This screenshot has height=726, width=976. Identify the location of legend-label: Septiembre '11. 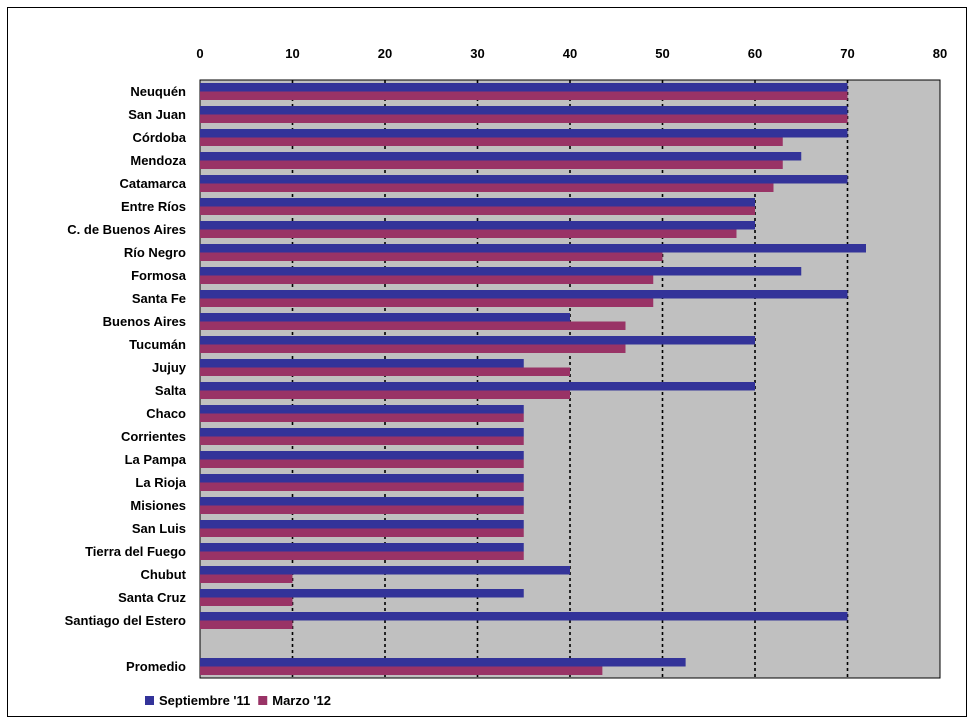
(204, 700).